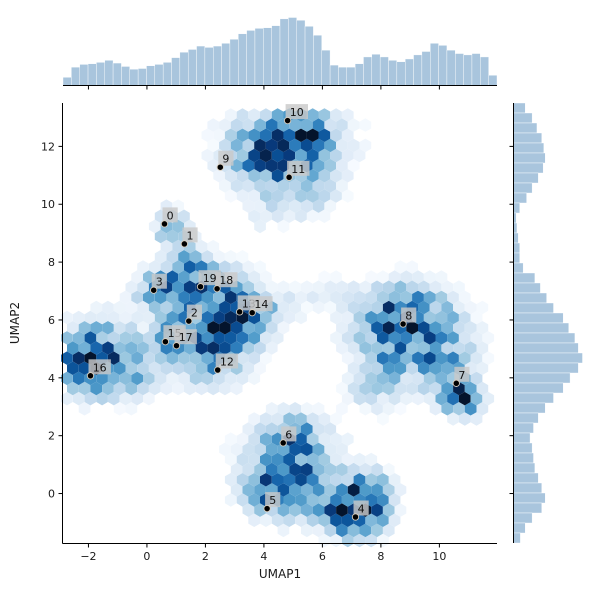  I want to click on top-marginal-histogram, so click(280, 53).